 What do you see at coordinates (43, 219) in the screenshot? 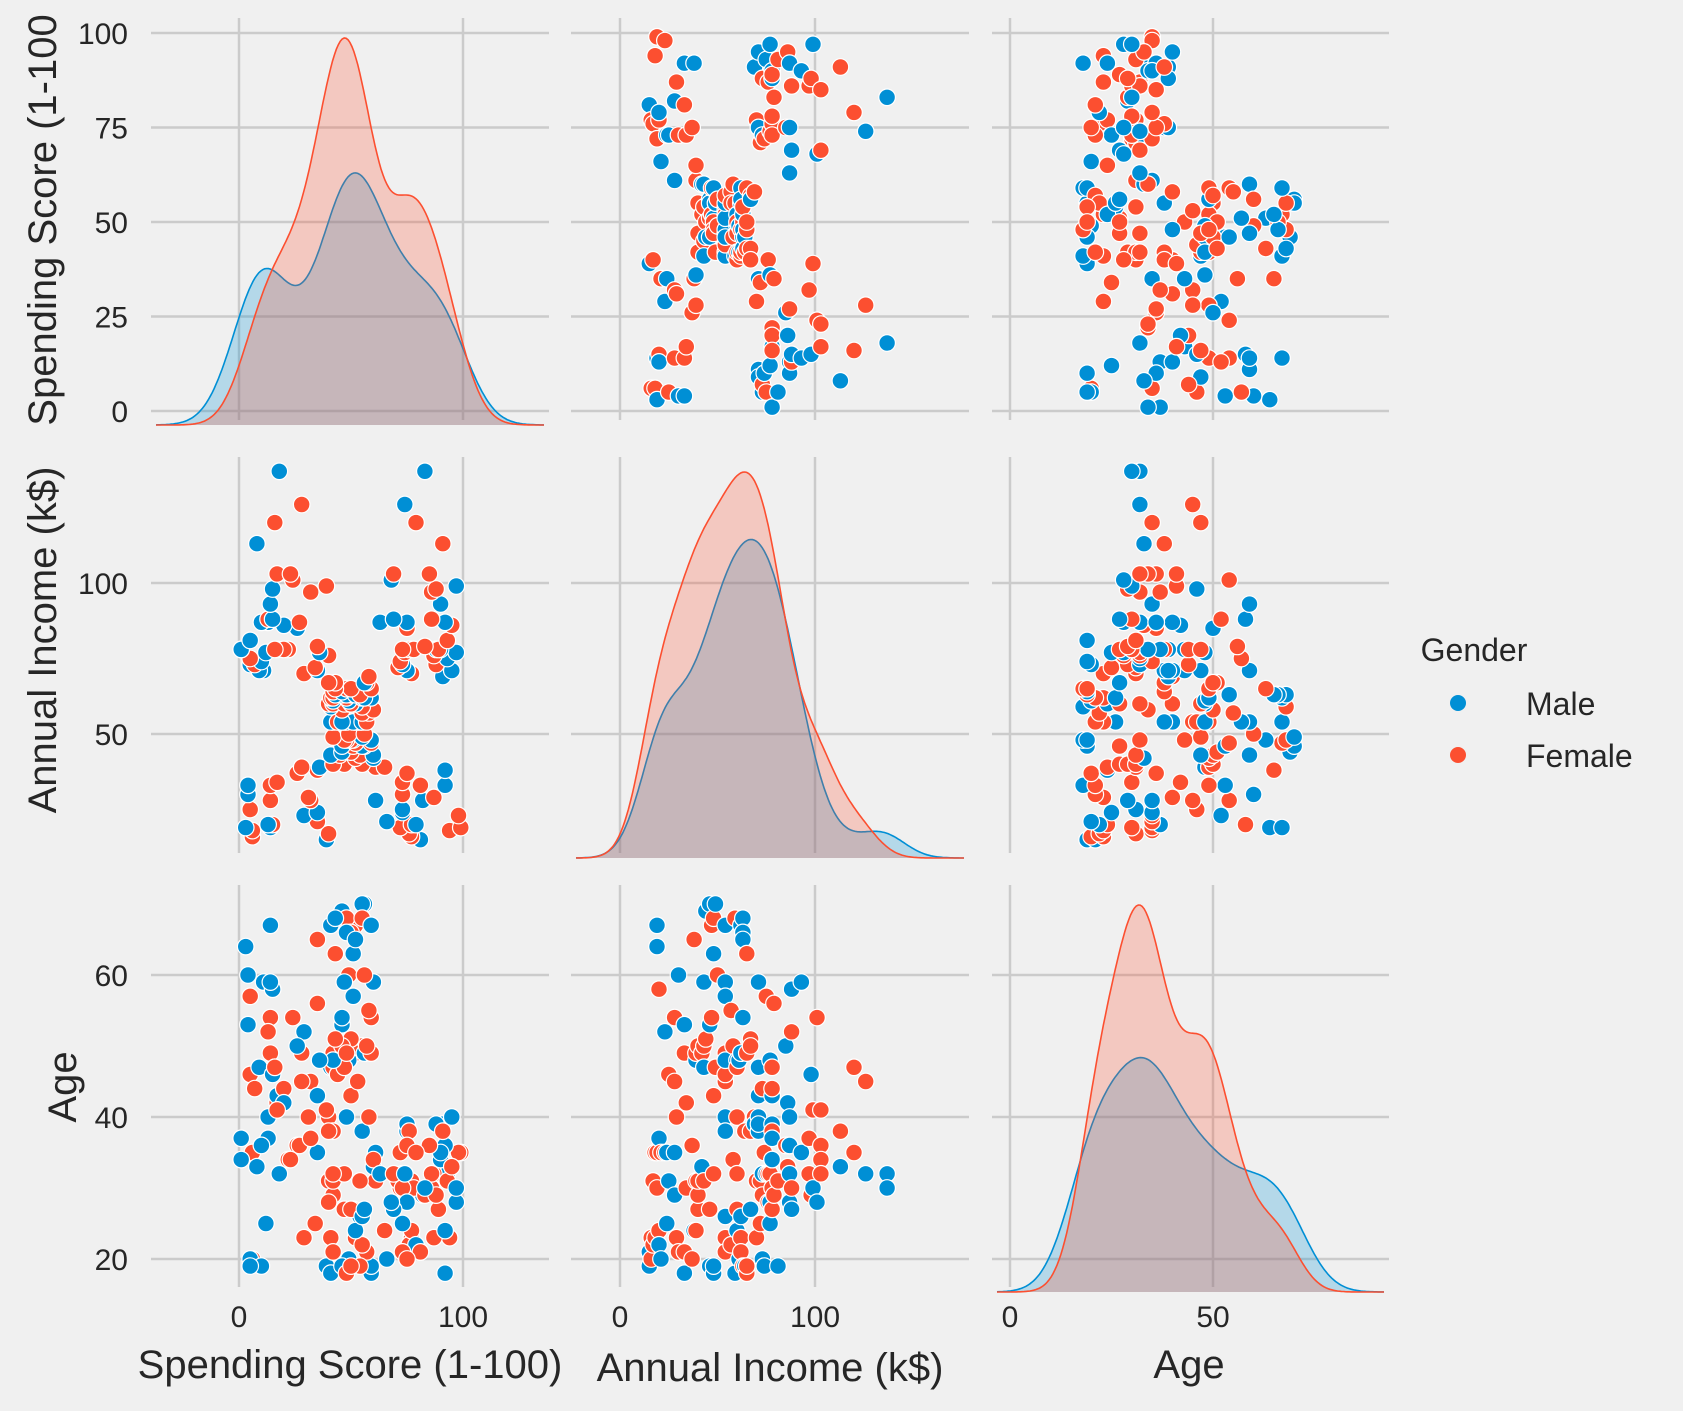
I see `ylabel-spending: Spending Score (1-100` at bounding box center [43, 219].